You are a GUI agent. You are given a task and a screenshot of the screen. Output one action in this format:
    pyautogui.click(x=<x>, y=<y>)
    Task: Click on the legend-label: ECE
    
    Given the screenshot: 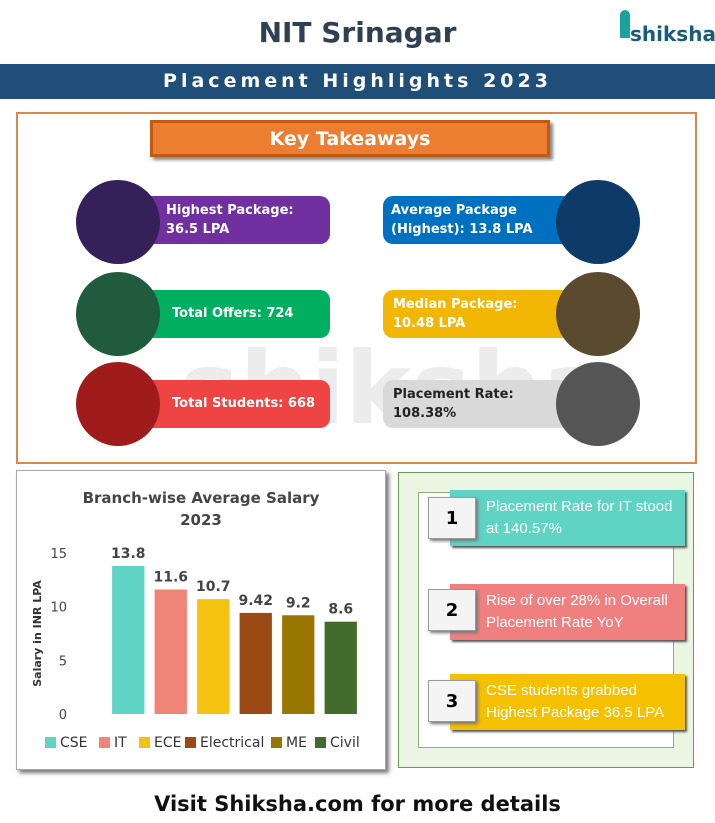 What is the action you would take?
    pyautogui.click(x=167, y=743)
    